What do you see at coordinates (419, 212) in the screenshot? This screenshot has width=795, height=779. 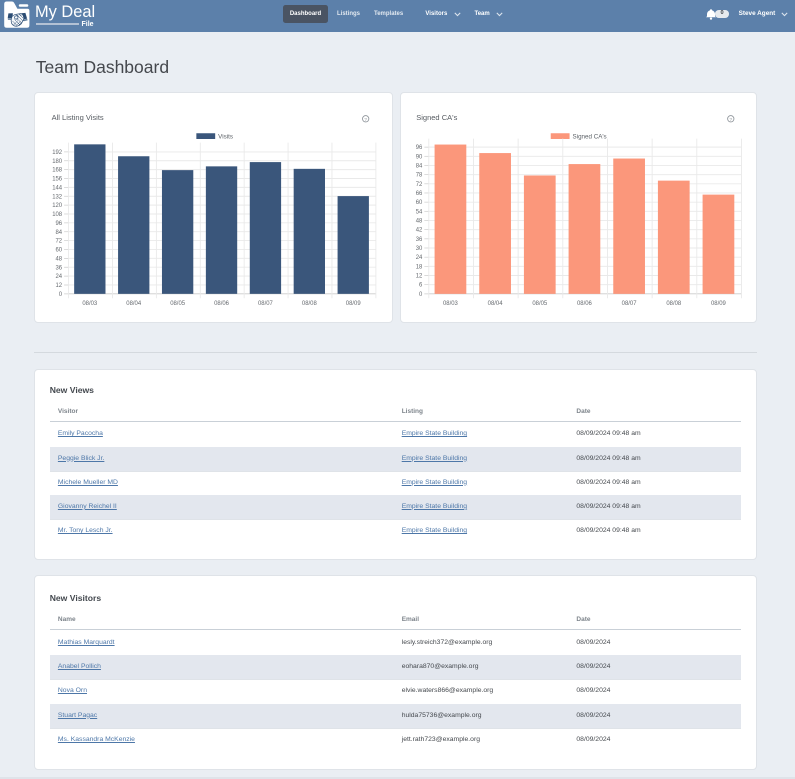 I see `svg-text: 54` at bounding box center [419, 212].